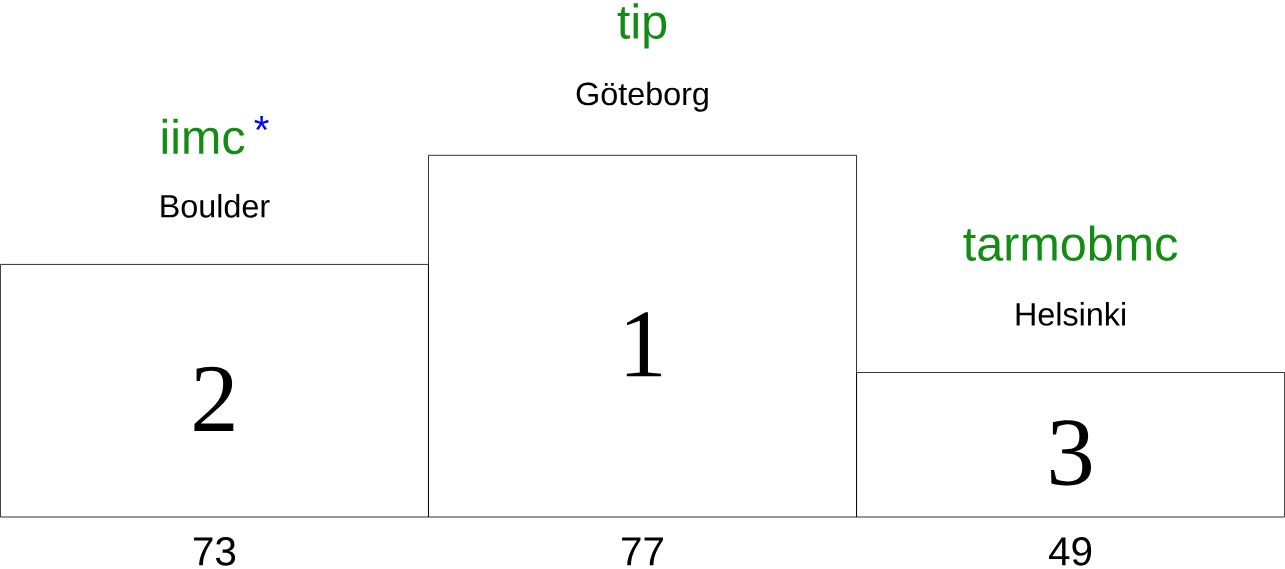 This screenshot has width=1285, height=569. Describe the element at coordinates (1070, 314) in the screenshot. I see `category-label: Helsinki` at that location.